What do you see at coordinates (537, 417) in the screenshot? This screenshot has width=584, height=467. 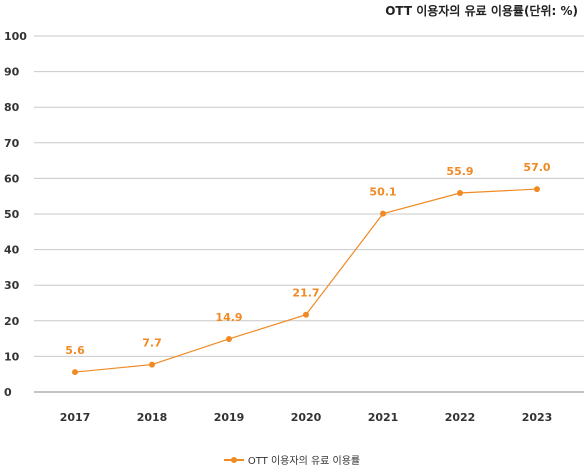 I see `x-tick-label: 2023` at bounding box center [537, 417].